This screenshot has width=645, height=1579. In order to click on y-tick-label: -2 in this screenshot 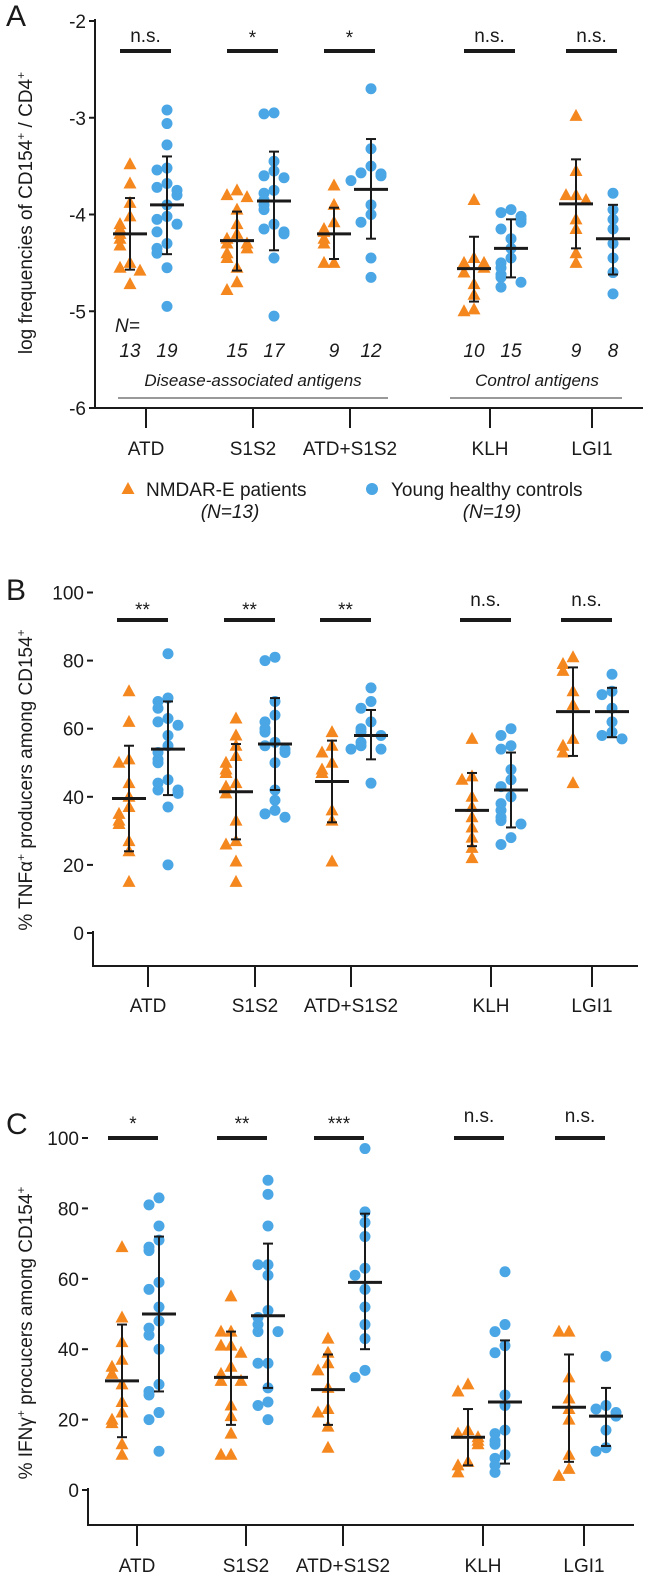, I will do `click(77, 22)`.